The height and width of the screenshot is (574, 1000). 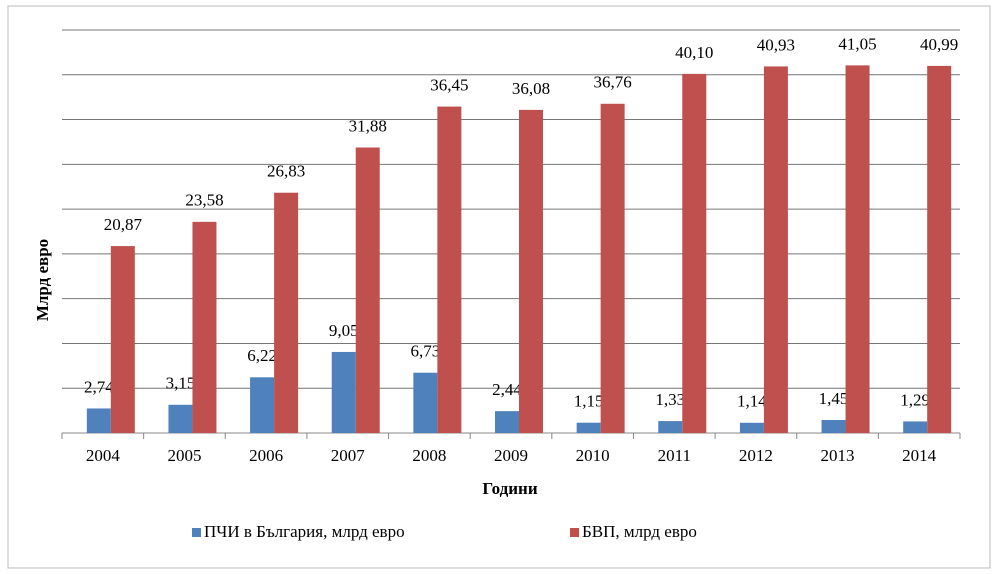 I want to click on data-label: 40,99, so click(x=939, y=44).